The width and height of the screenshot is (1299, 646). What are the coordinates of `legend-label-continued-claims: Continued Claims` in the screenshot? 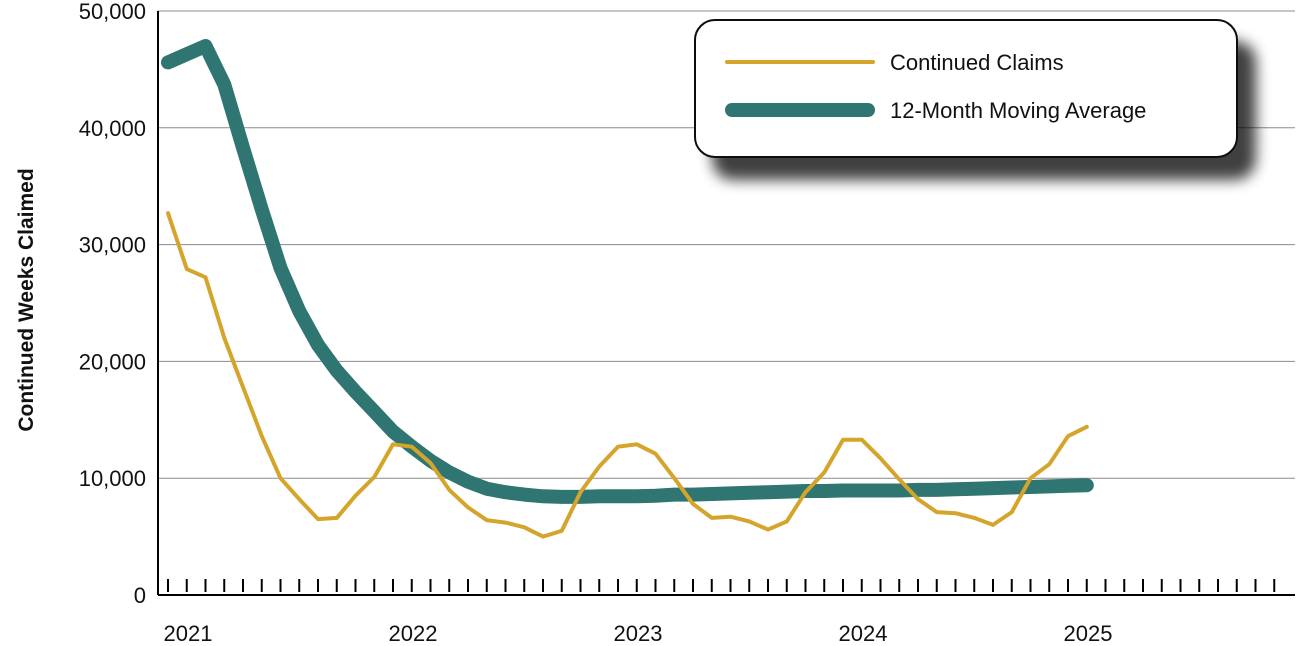 It's located at (977, 62).